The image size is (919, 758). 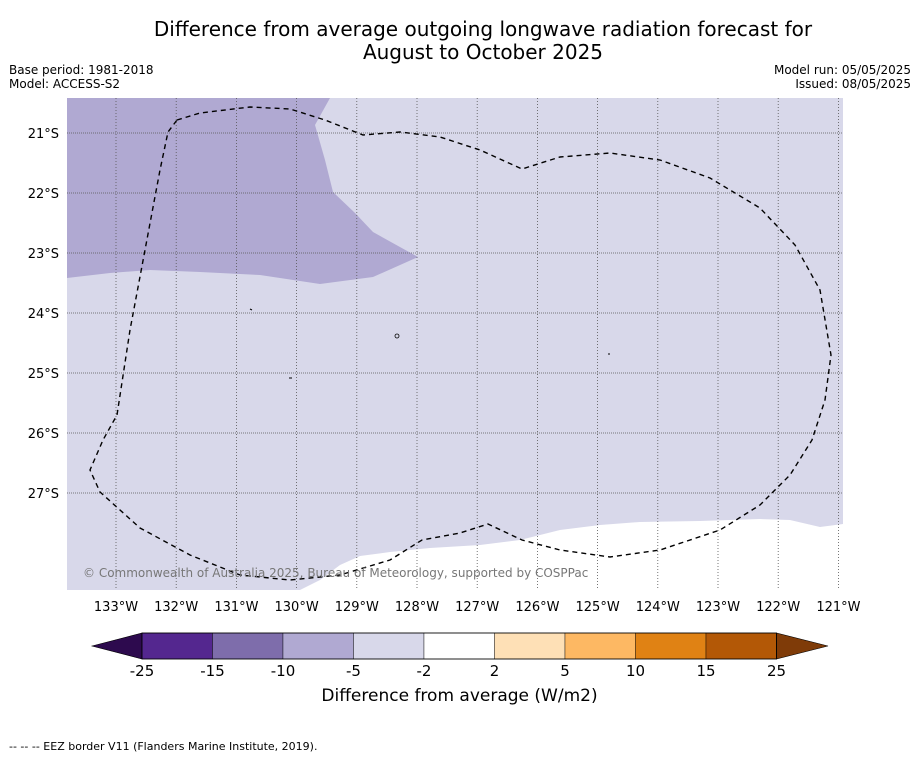 What do you see at coordinates (116, 607) in the screenshot?
I see `longitude-label: 133°W` at bounding box center [116, 607].